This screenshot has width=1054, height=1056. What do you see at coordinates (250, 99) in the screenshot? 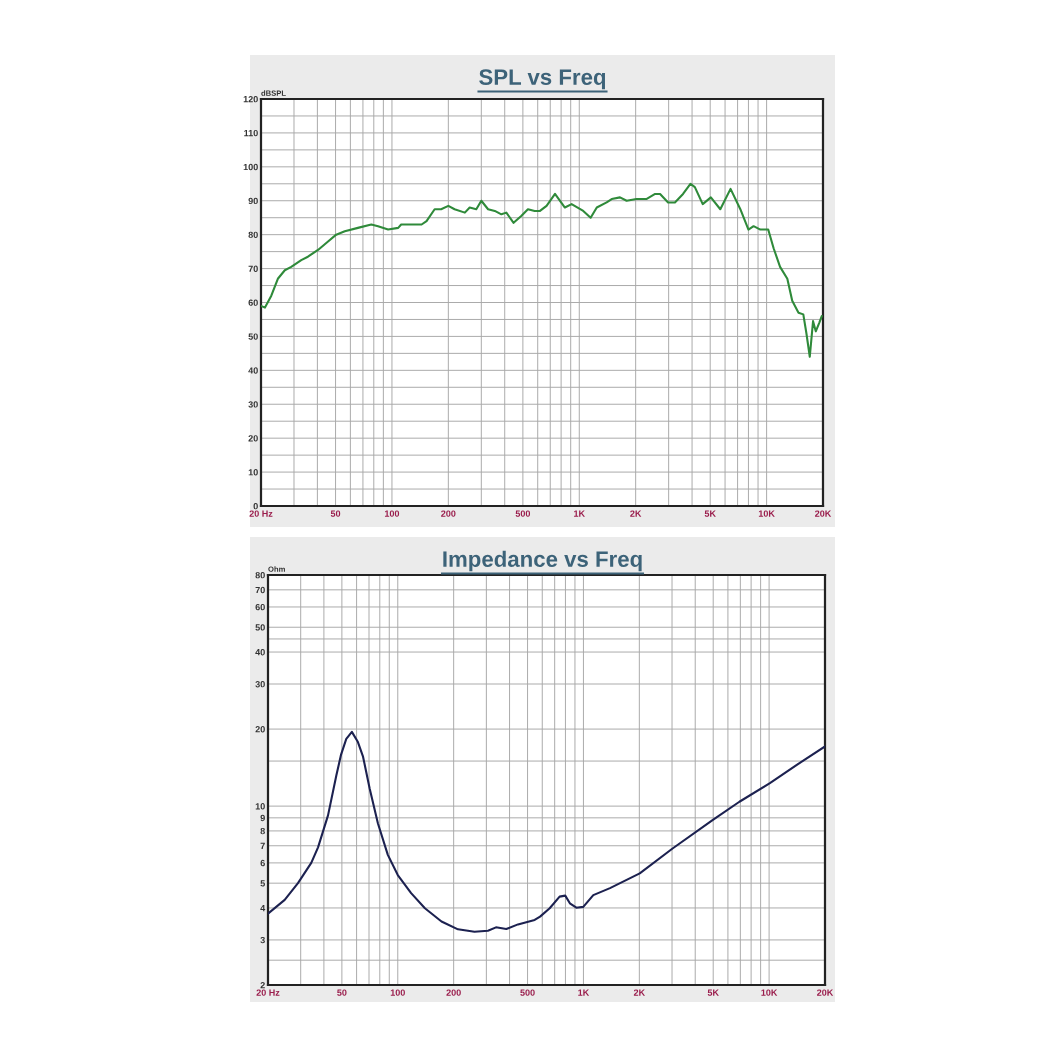
I see `y-tick-label: 120` at bounding box center [250, 99].